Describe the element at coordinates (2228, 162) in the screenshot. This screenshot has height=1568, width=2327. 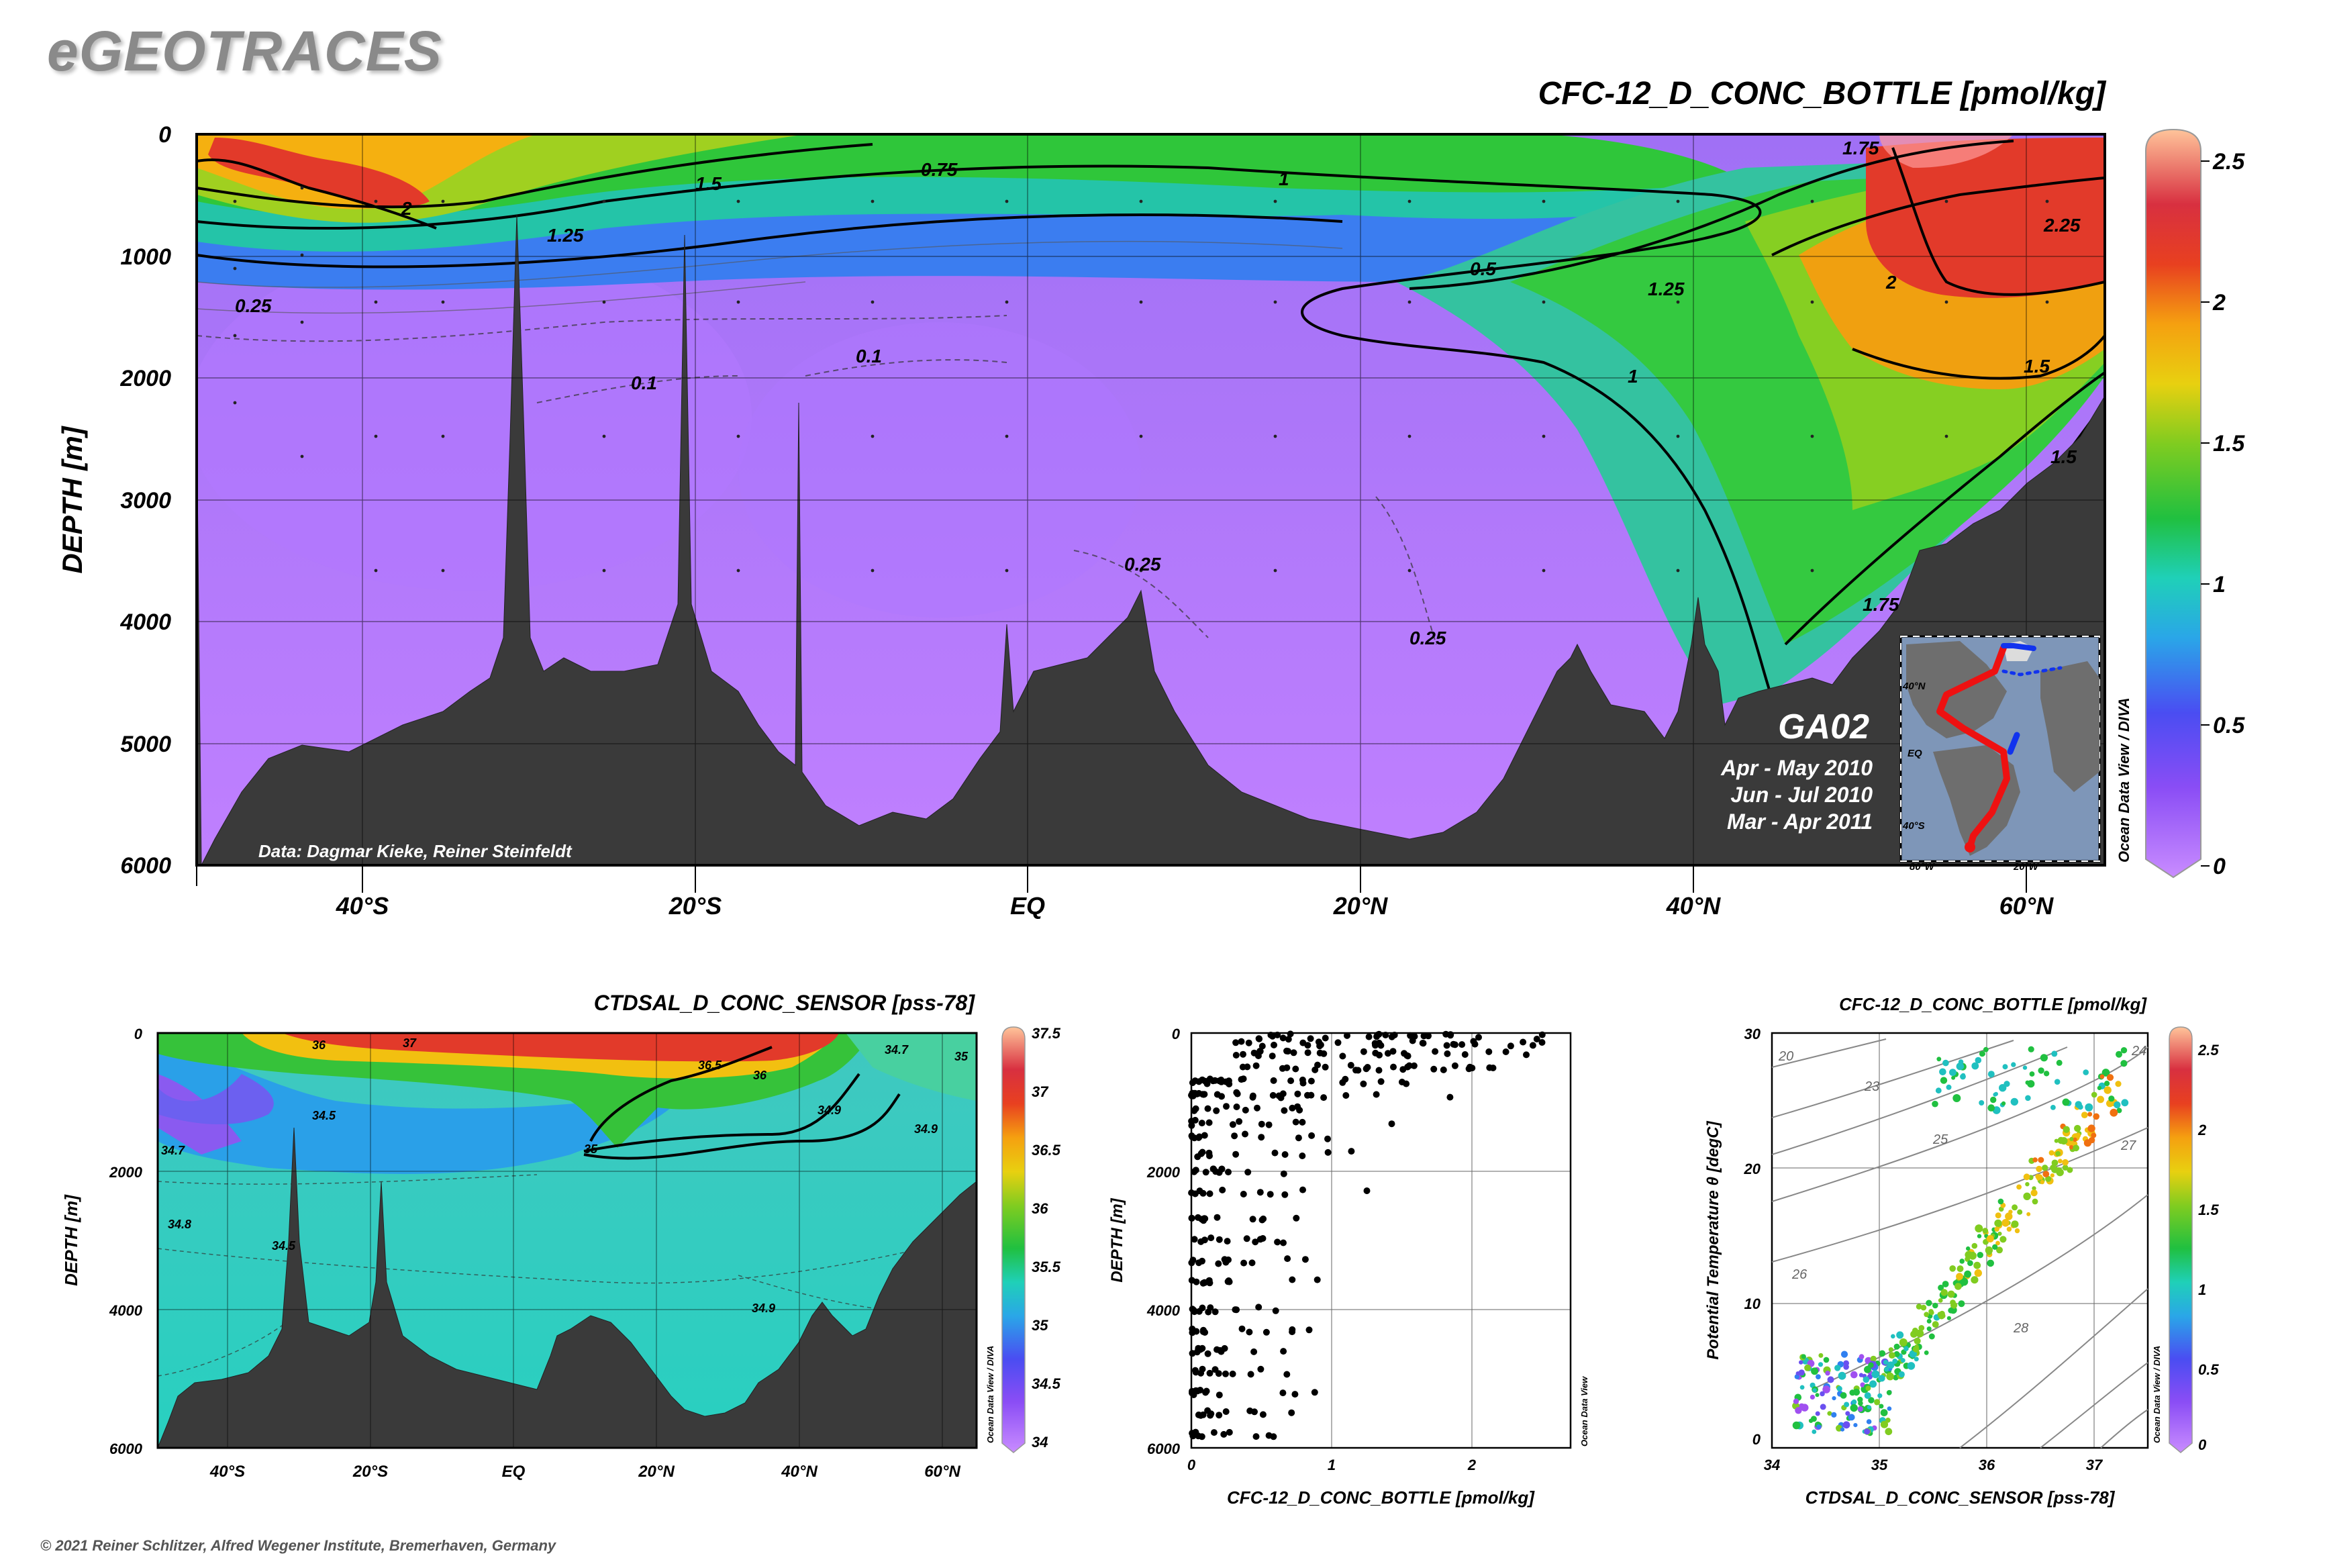
I see `colorbar-tick-label: 2.5` at that location.